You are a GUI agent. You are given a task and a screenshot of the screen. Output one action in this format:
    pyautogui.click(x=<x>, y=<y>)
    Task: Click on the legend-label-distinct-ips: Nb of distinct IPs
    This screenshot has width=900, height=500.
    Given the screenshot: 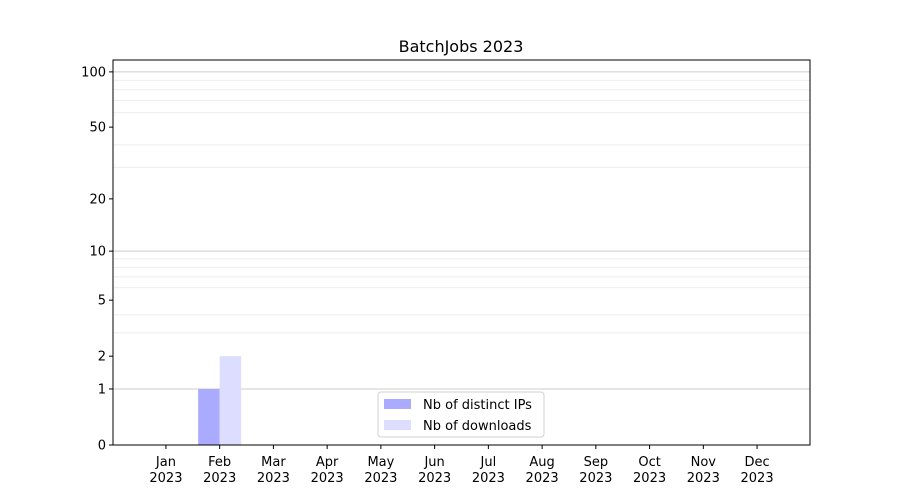 What is the action you would take?
    pyautogui.click(x=477, y=405)
    